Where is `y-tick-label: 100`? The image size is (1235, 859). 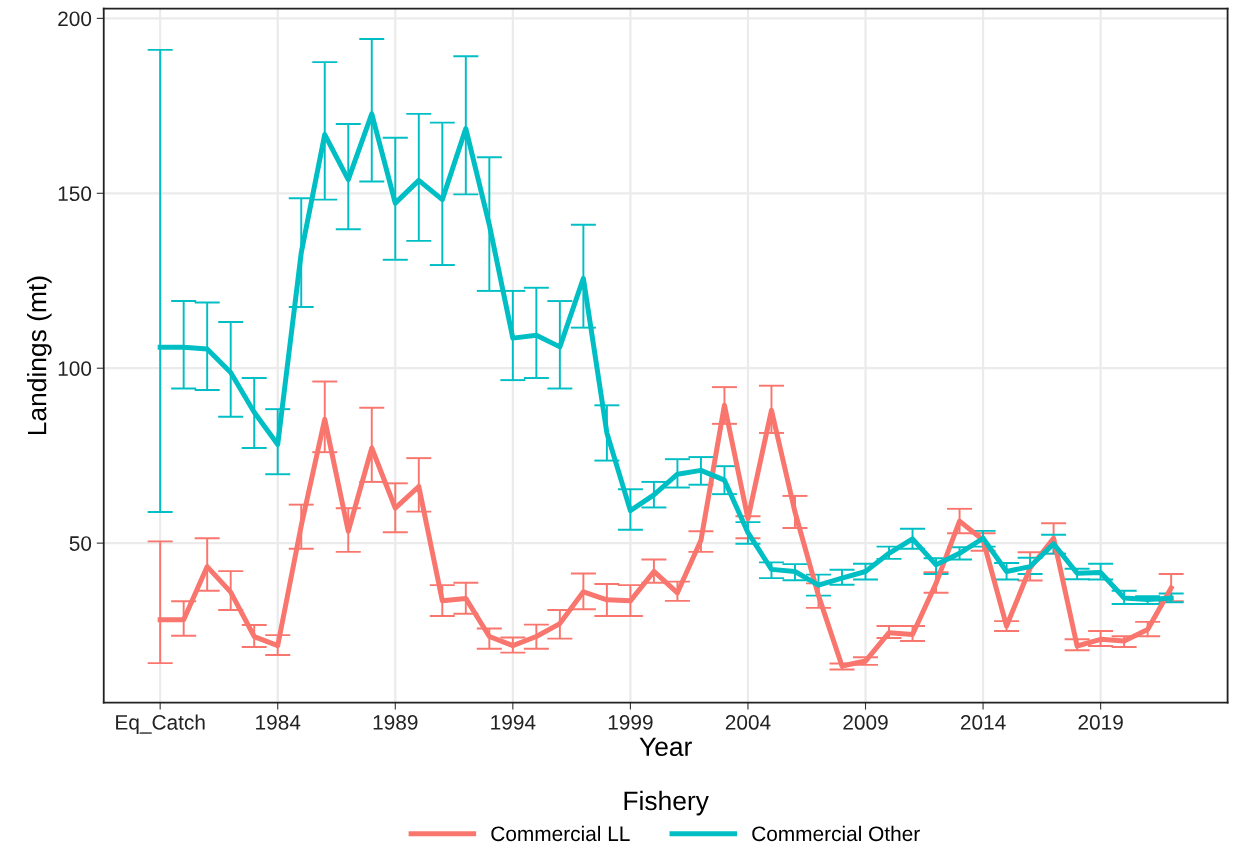 y-tick-label: 100 is located at coordinates (75, 368).